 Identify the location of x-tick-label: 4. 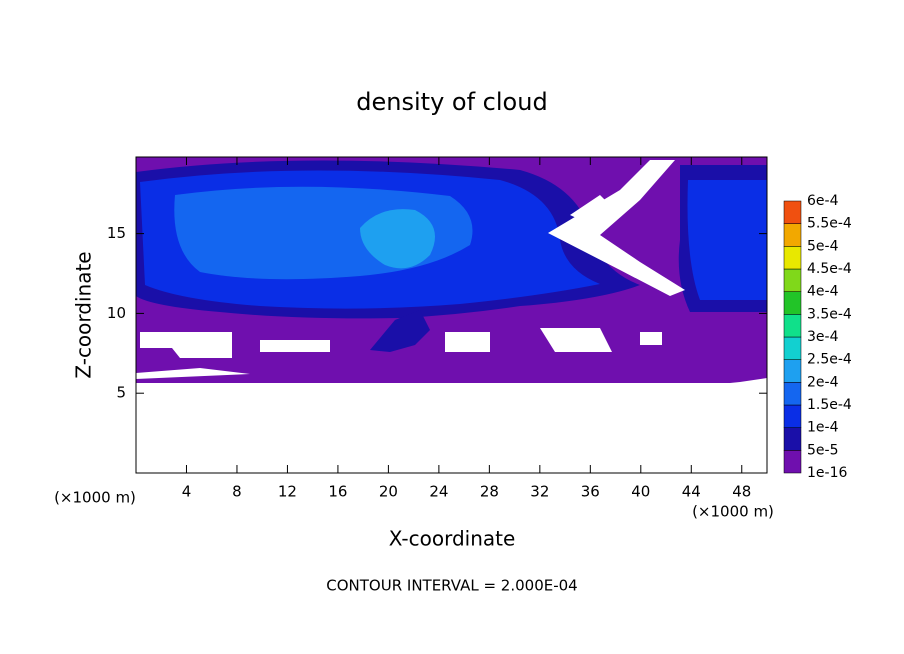
(187, 492).